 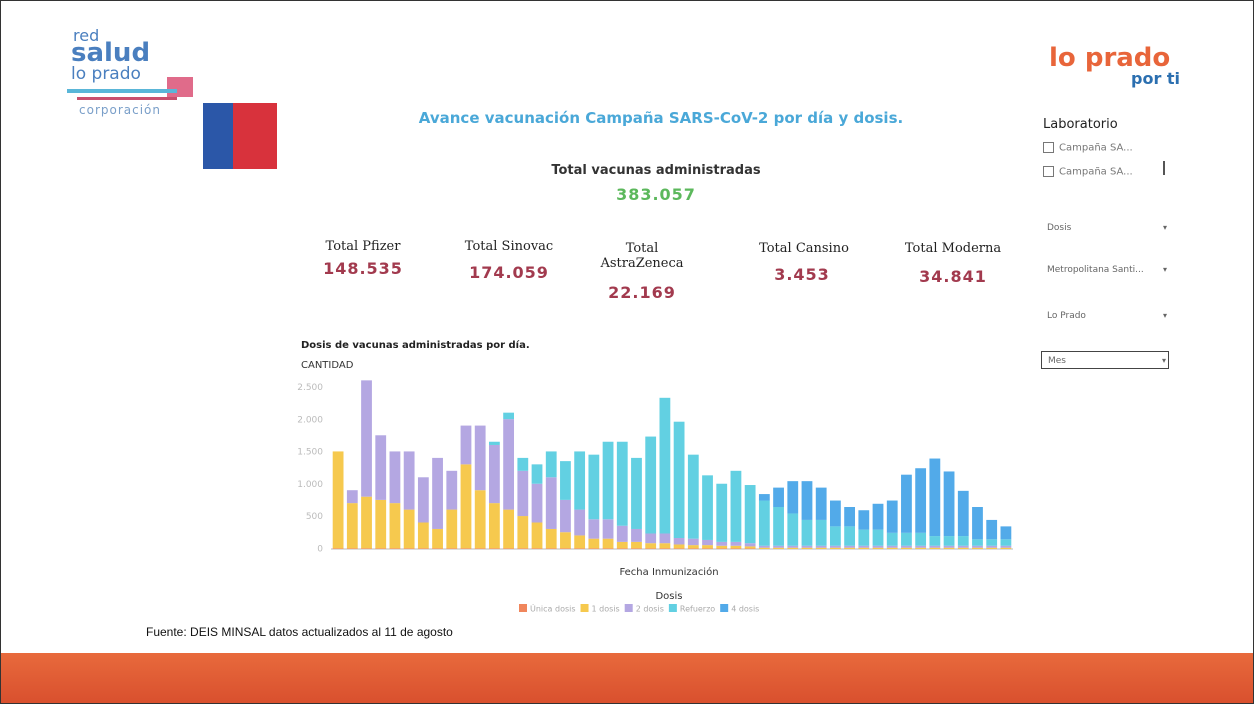 I want to click on dropdown: Mes, so click(x=1105, y=360).